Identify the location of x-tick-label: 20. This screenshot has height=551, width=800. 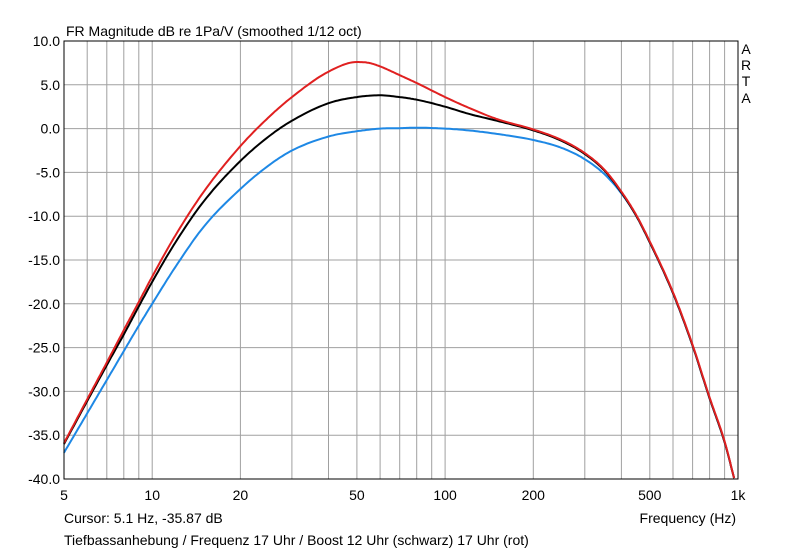
(241, 495).